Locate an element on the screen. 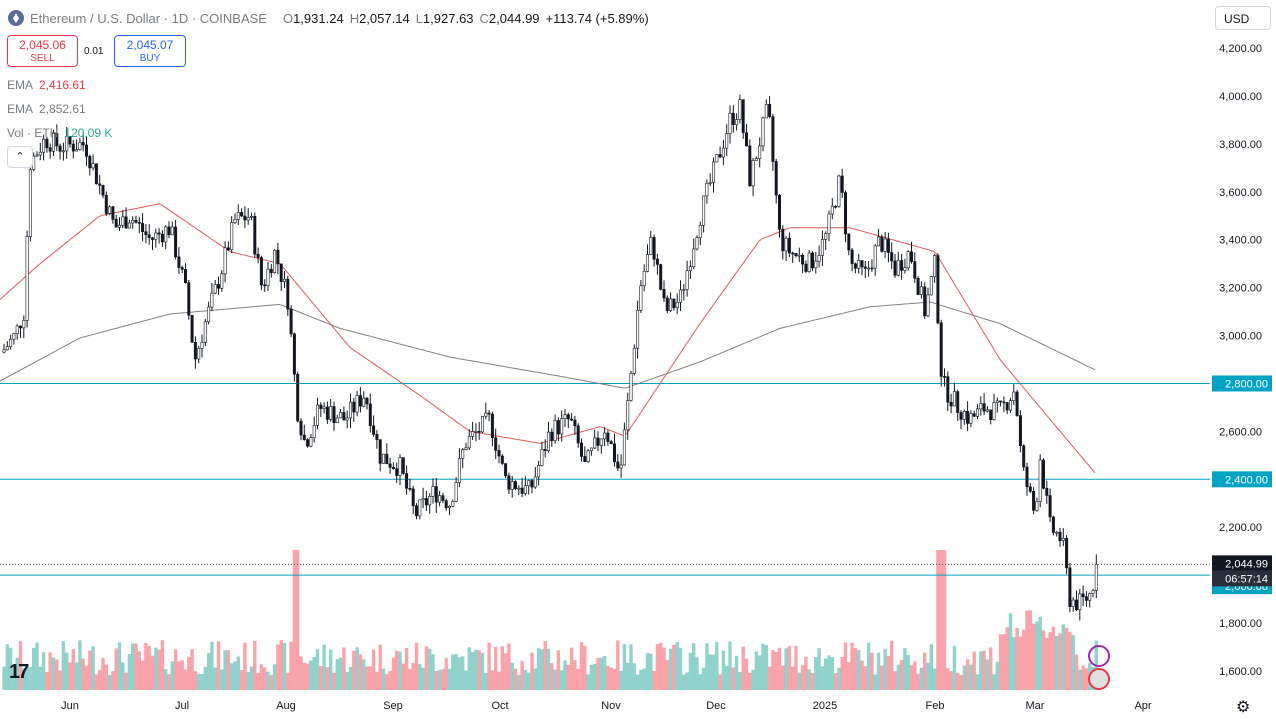 Image resolution: width=1276 pixels, height=719 pixels. time-axis: Jun Jul Aug Sep Oct Nov Dec 2025 Feb Mar Apr is located at coordinates (606, 706).